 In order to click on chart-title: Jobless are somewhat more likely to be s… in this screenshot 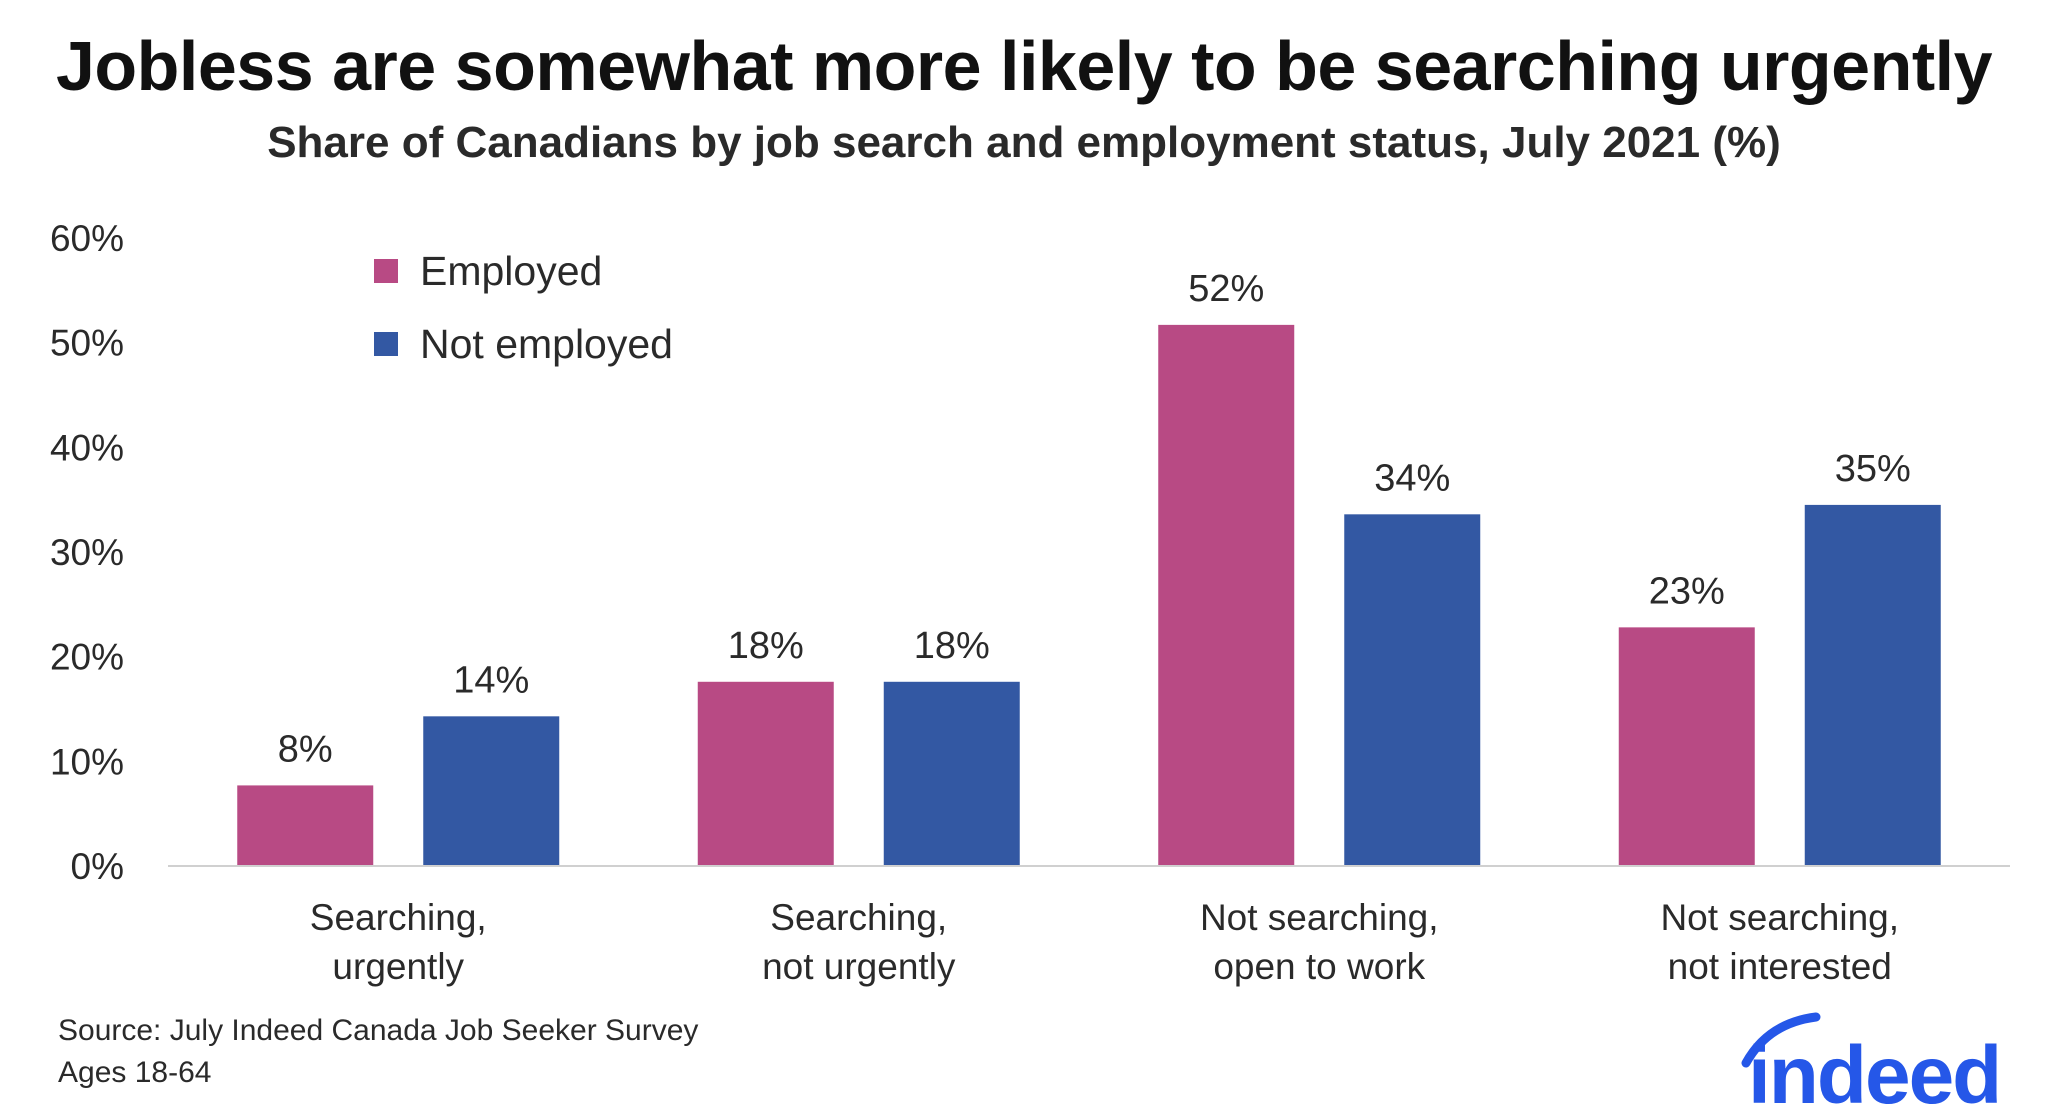, I will do `click(1024, 66)`.